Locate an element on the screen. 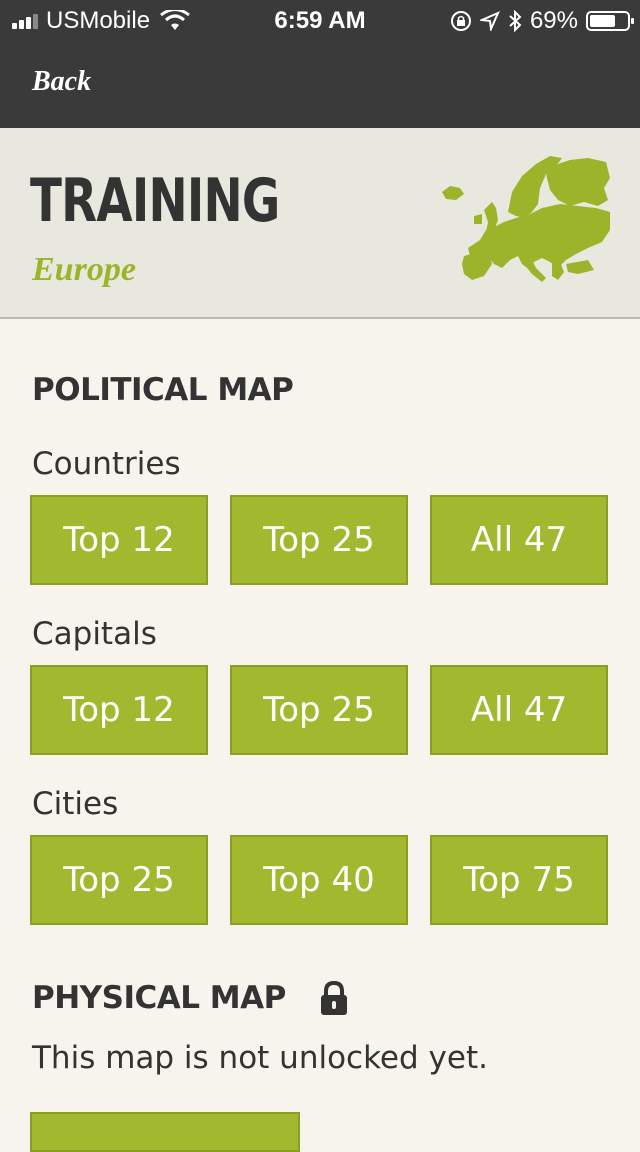 This screenshot has height=1152, width=640. back-button: Back is located at coordinates (62, 81).